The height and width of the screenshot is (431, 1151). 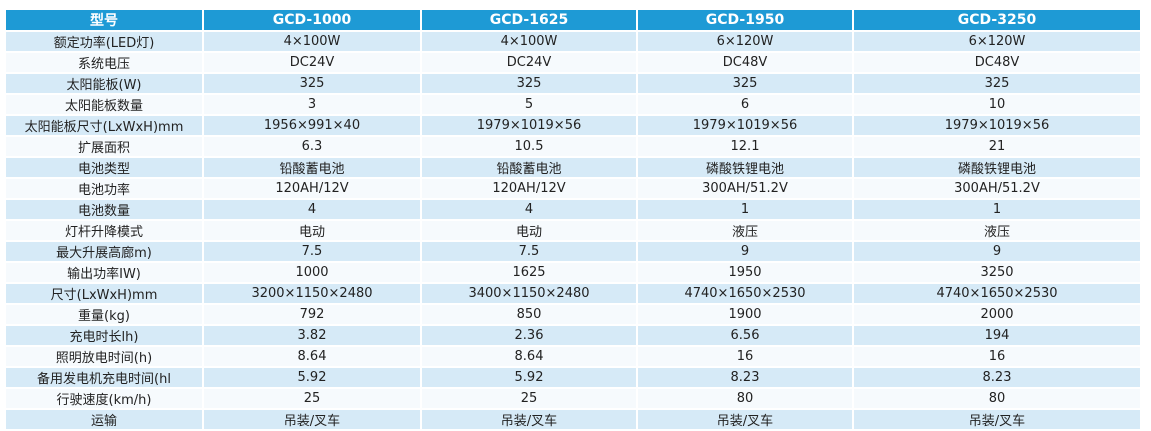 I want to click on row-label-cell: 扩展面积, so click(x=104, y=146).